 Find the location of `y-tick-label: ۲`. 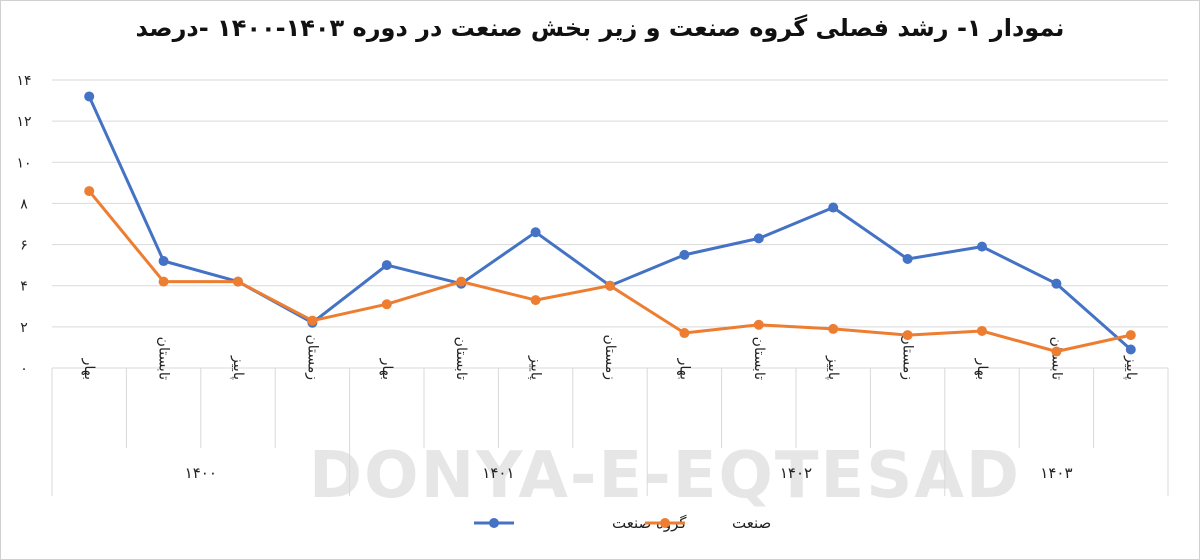

y-tick-label: ۲ is located at coordinates (24, 328).